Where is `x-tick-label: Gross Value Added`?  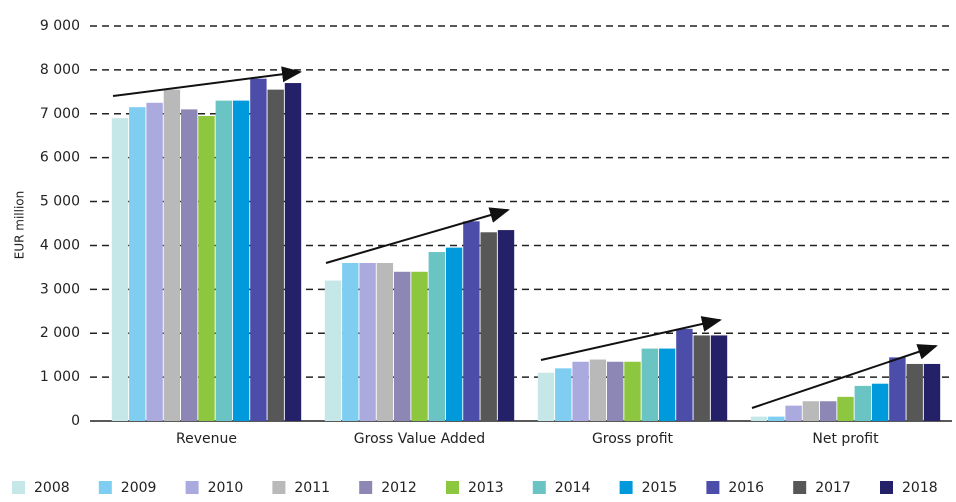 x-tick-label: Gross Value Added is located at coordinates (419, 439).